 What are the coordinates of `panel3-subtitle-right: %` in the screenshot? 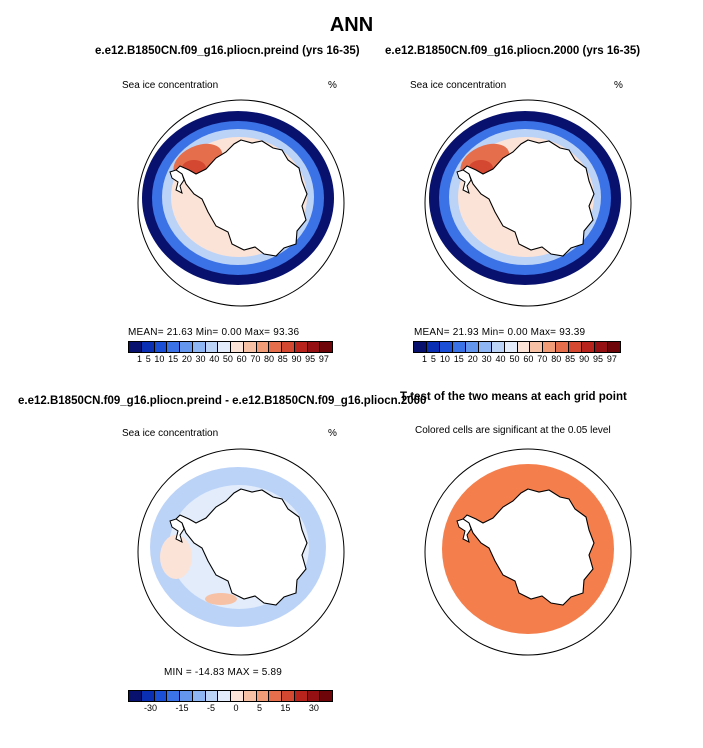 It's located at (332, 433).